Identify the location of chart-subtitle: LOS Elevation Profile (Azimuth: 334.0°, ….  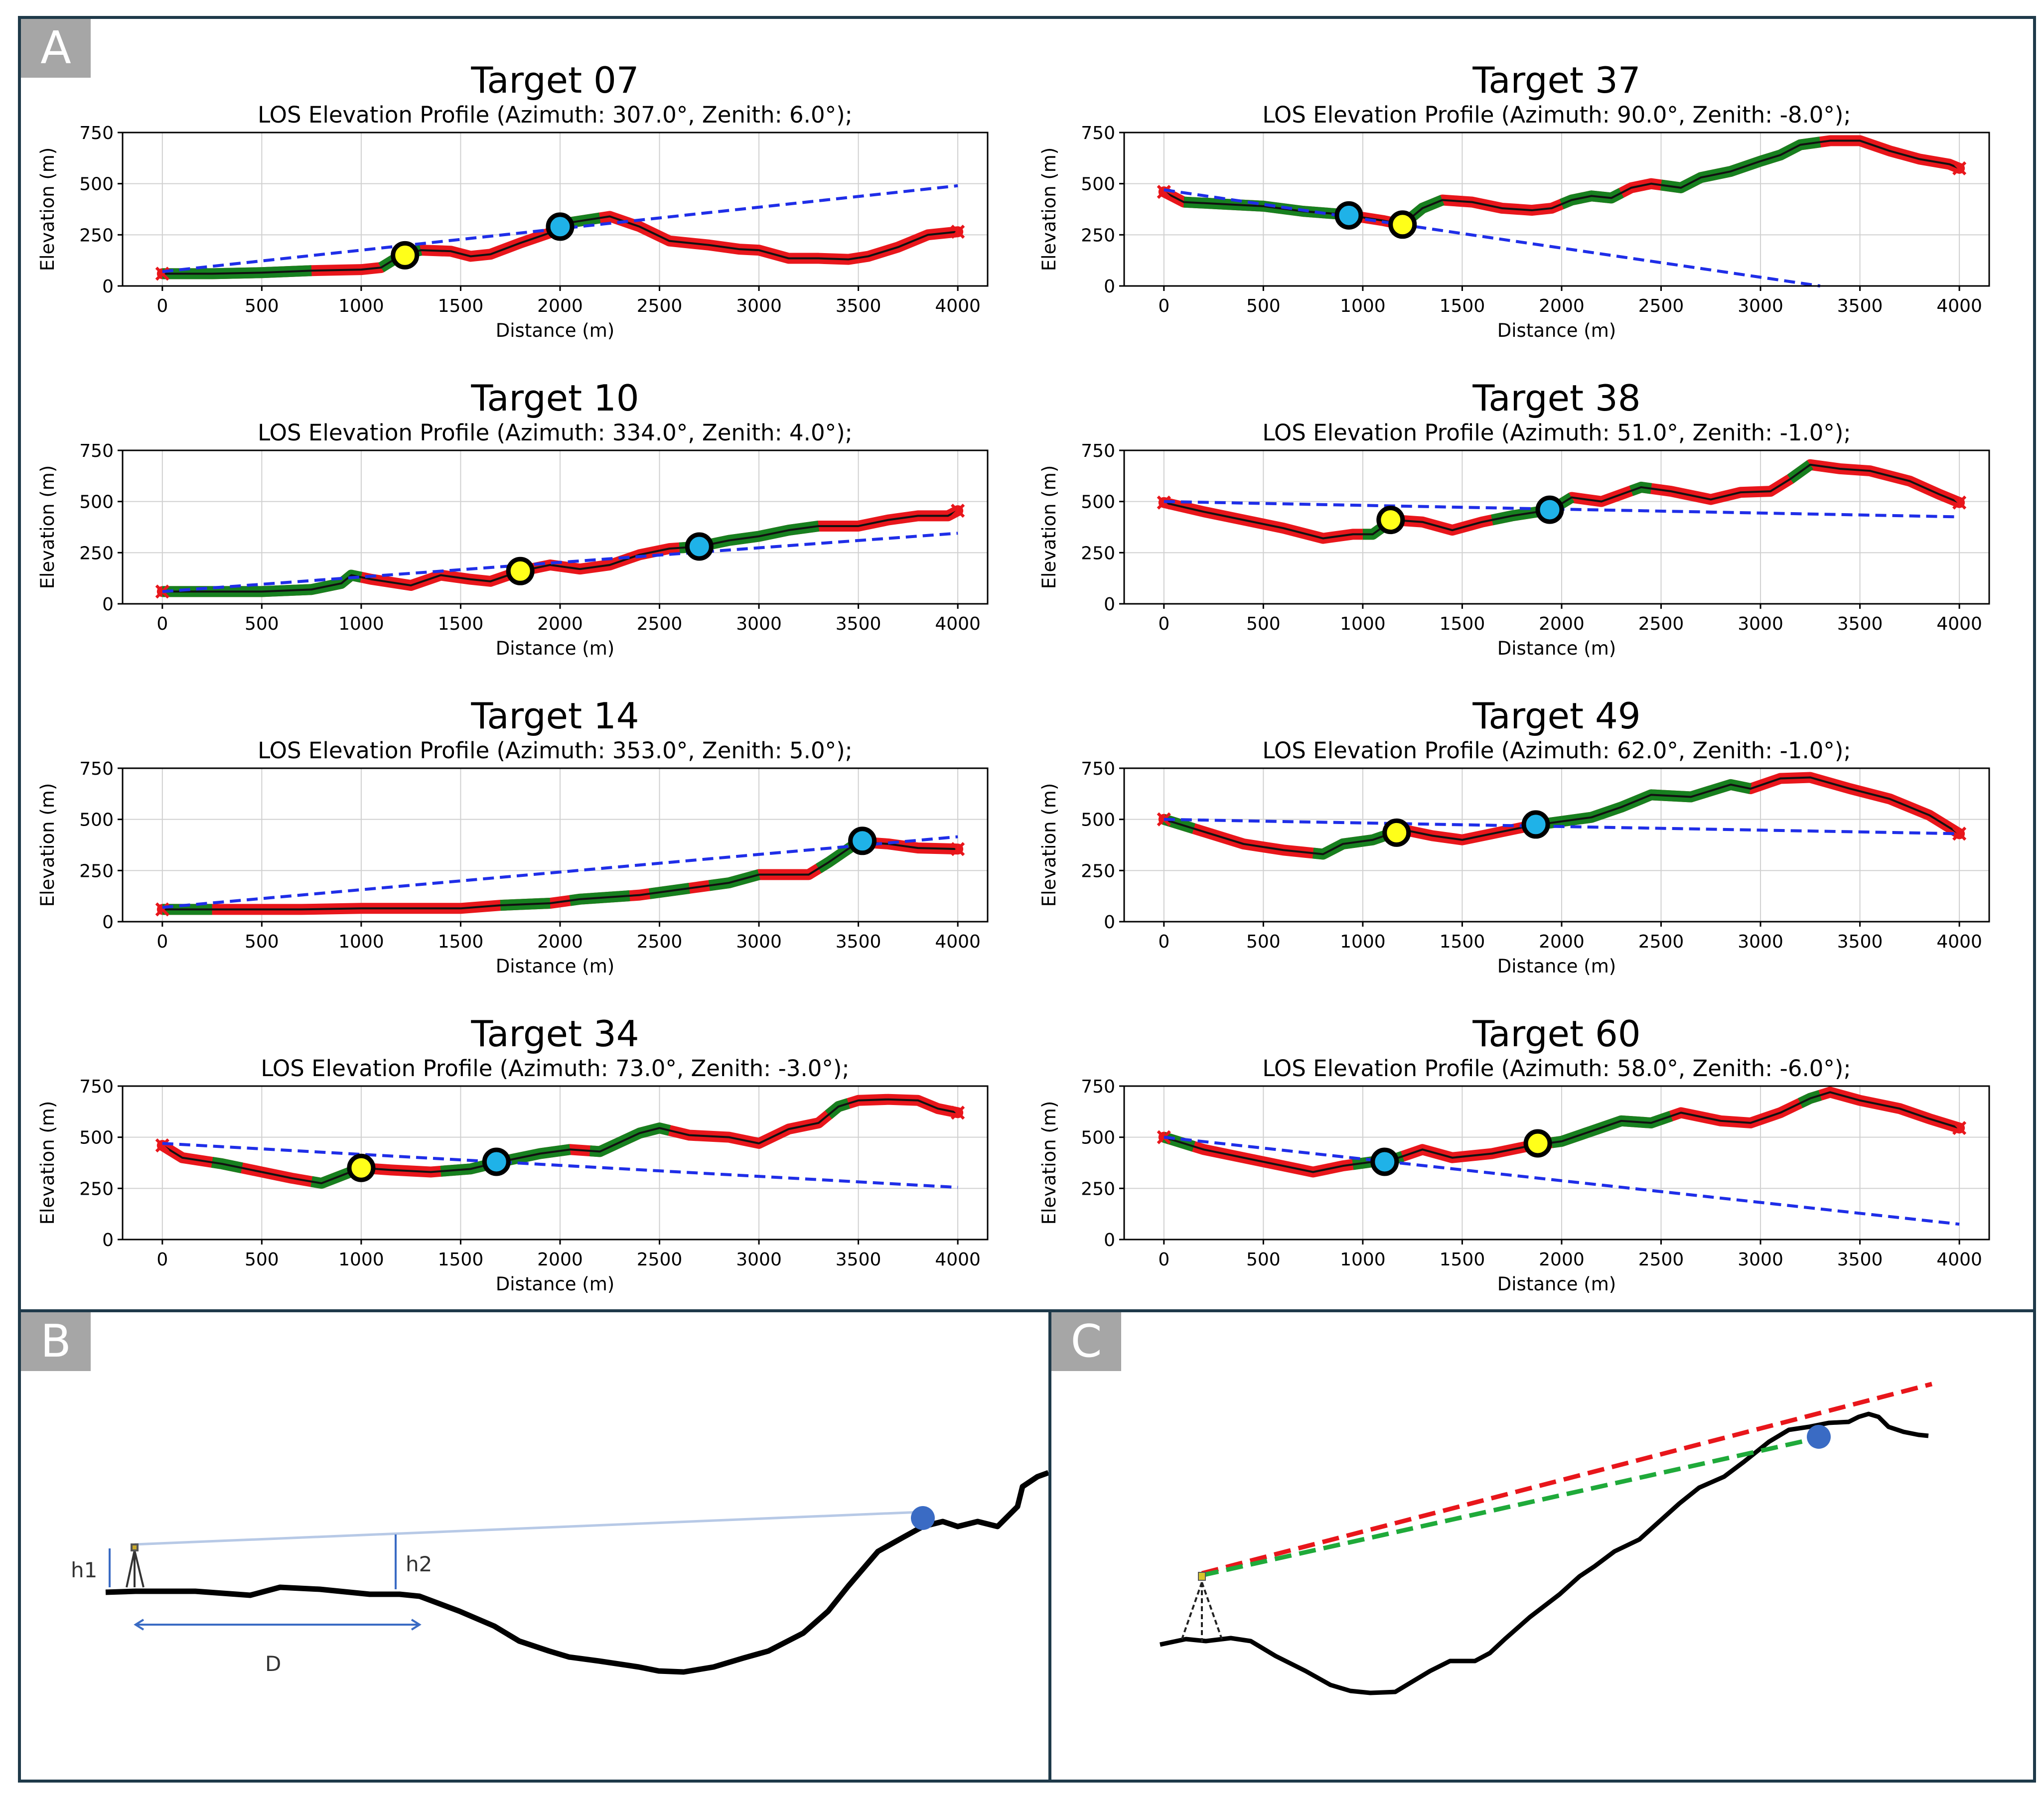
(555, 432).